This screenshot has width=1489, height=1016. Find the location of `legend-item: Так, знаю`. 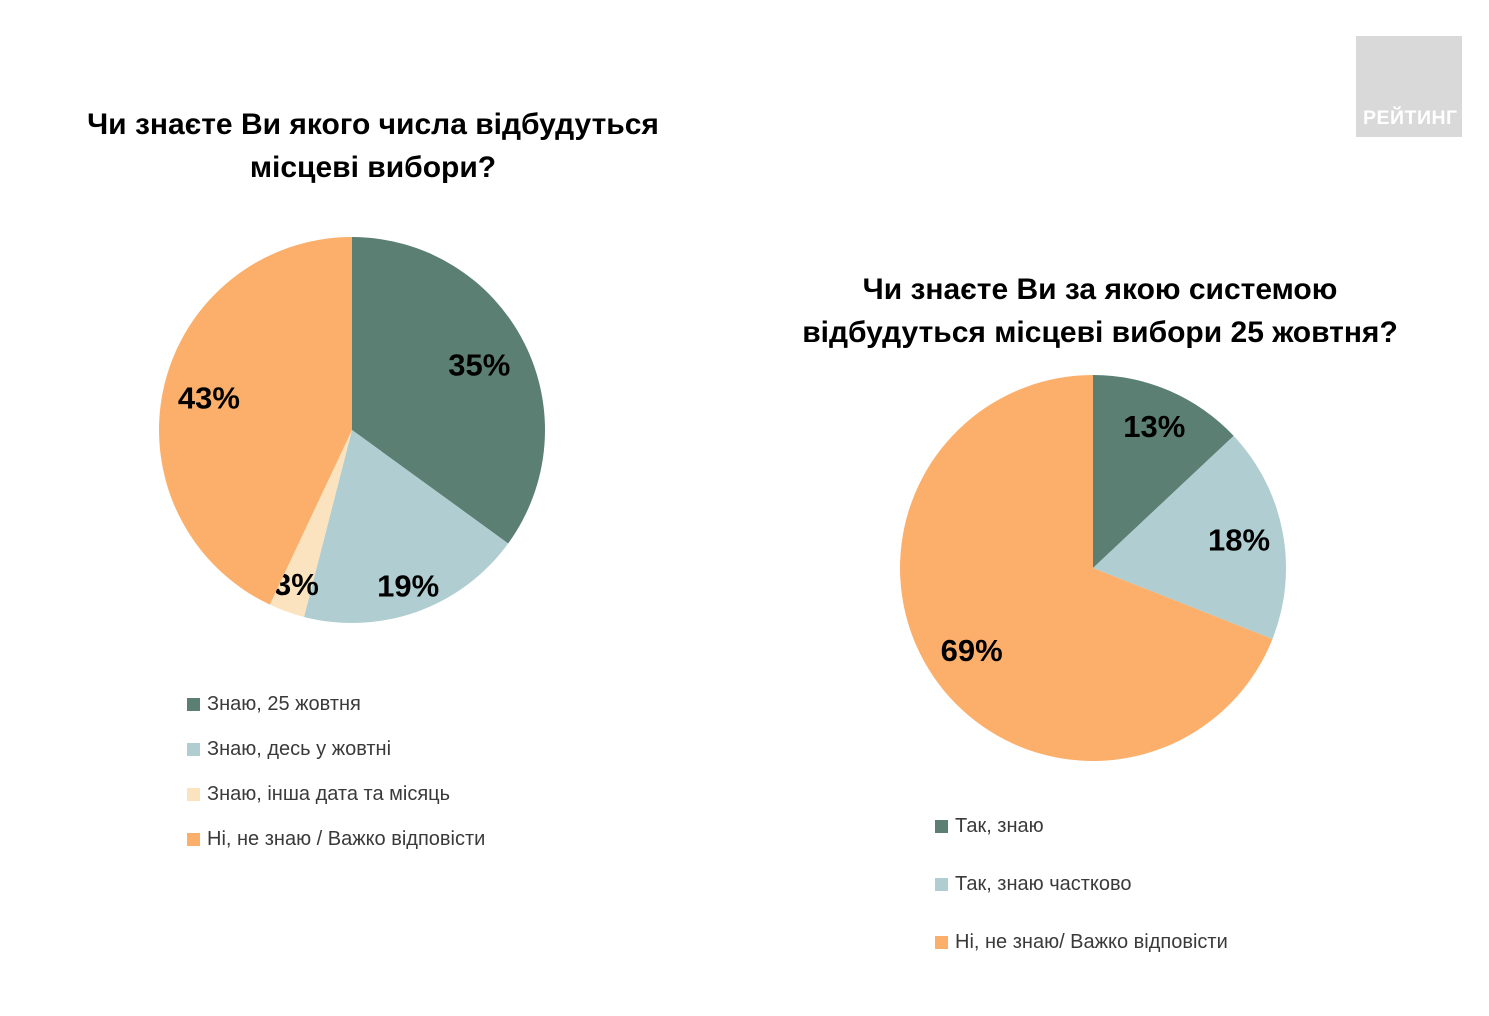

legend-item: Так, знаю is located at coordinates (1081, 826).